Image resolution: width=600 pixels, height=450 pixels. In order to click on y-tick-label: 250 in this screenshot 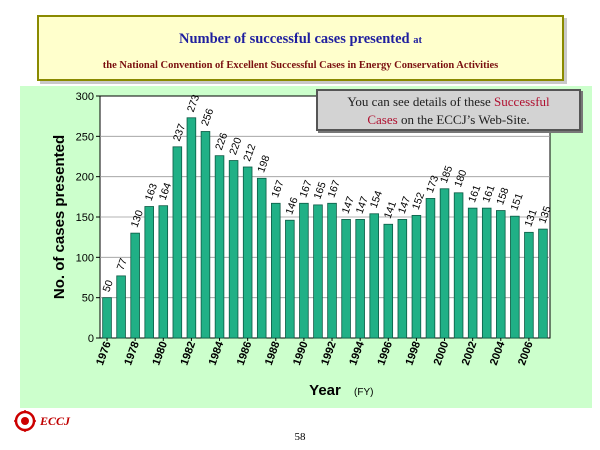, I will do `click(85, 137)`.